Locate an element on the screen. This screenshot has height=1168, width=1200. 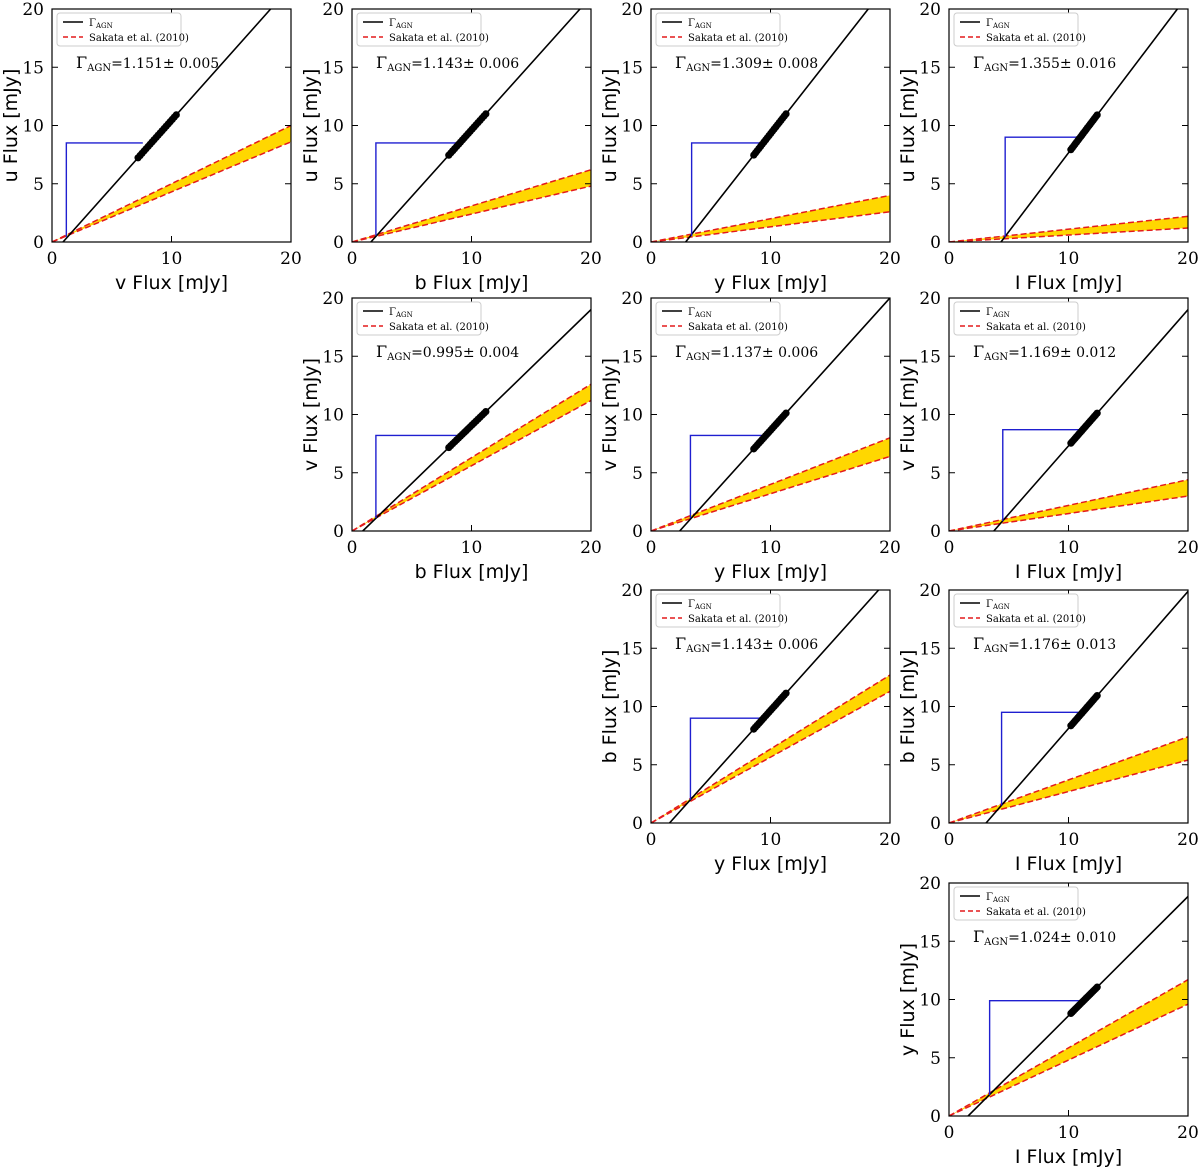
gamma-annotation: ΓAGN=1.151± 0.005 is located at coordinates (147, 63).